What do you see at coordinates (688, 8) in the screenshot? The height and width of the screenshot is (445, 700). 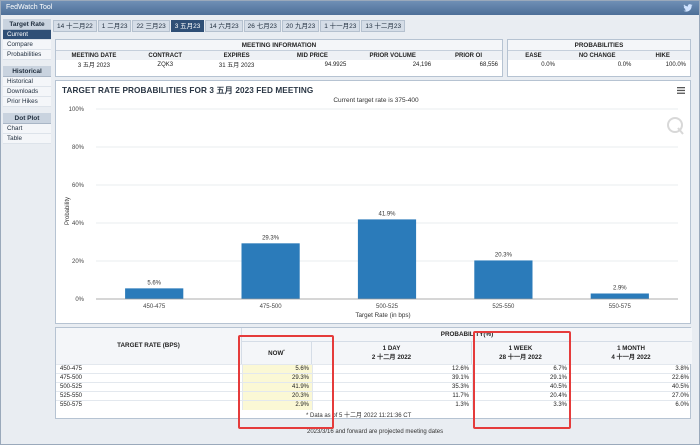 I see `twitter-bird-icon` at bounding box center [688, 8].